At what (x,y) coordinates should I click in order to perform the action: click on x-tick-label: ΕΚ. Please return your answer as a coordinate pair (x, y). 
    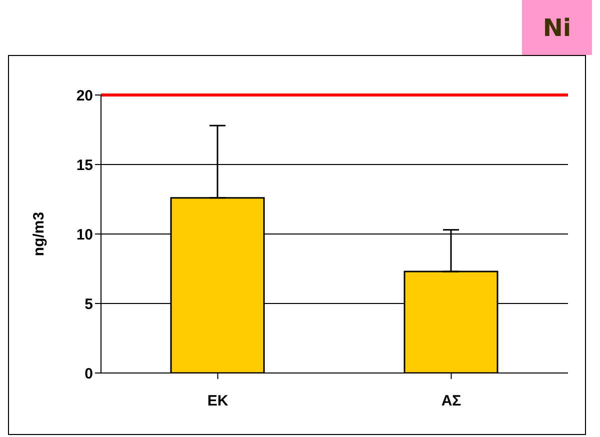
    Looking at the image, I should click on (217, 401).